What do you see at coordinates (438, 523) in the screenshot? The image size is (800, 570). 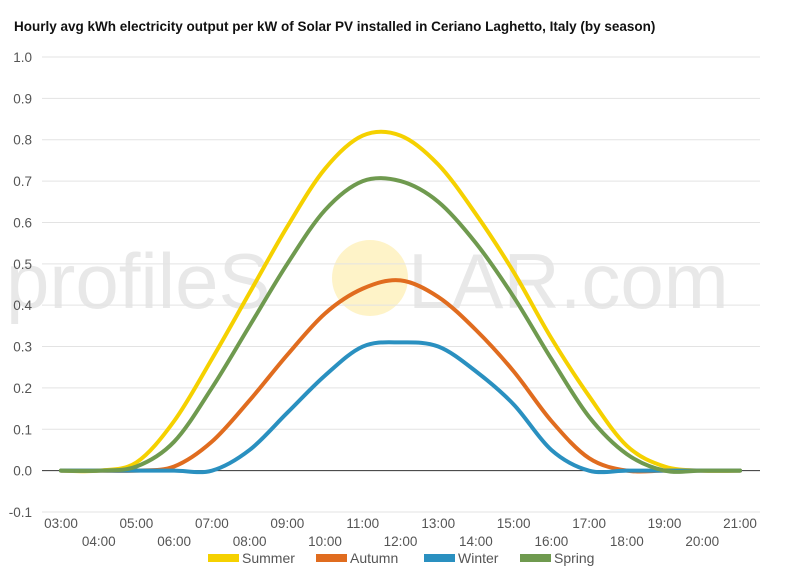 I see `x-tick-label: 13:00` at bounding box center [438, 523].